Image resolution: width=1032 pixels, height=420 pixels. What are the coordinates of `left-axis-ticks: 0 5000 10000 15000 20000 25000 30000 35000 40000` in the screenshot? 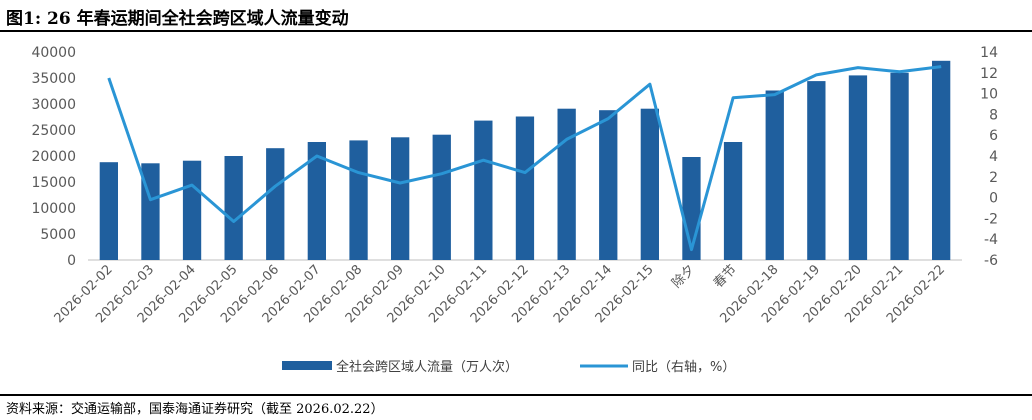 It's located at (53, 157).